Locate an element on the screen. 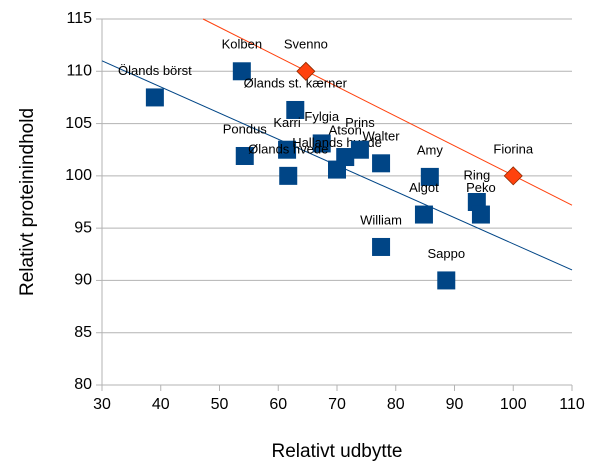 This screenshot has width=592, height=471. point-label: Fylgia is located at coordinates (321, 116).